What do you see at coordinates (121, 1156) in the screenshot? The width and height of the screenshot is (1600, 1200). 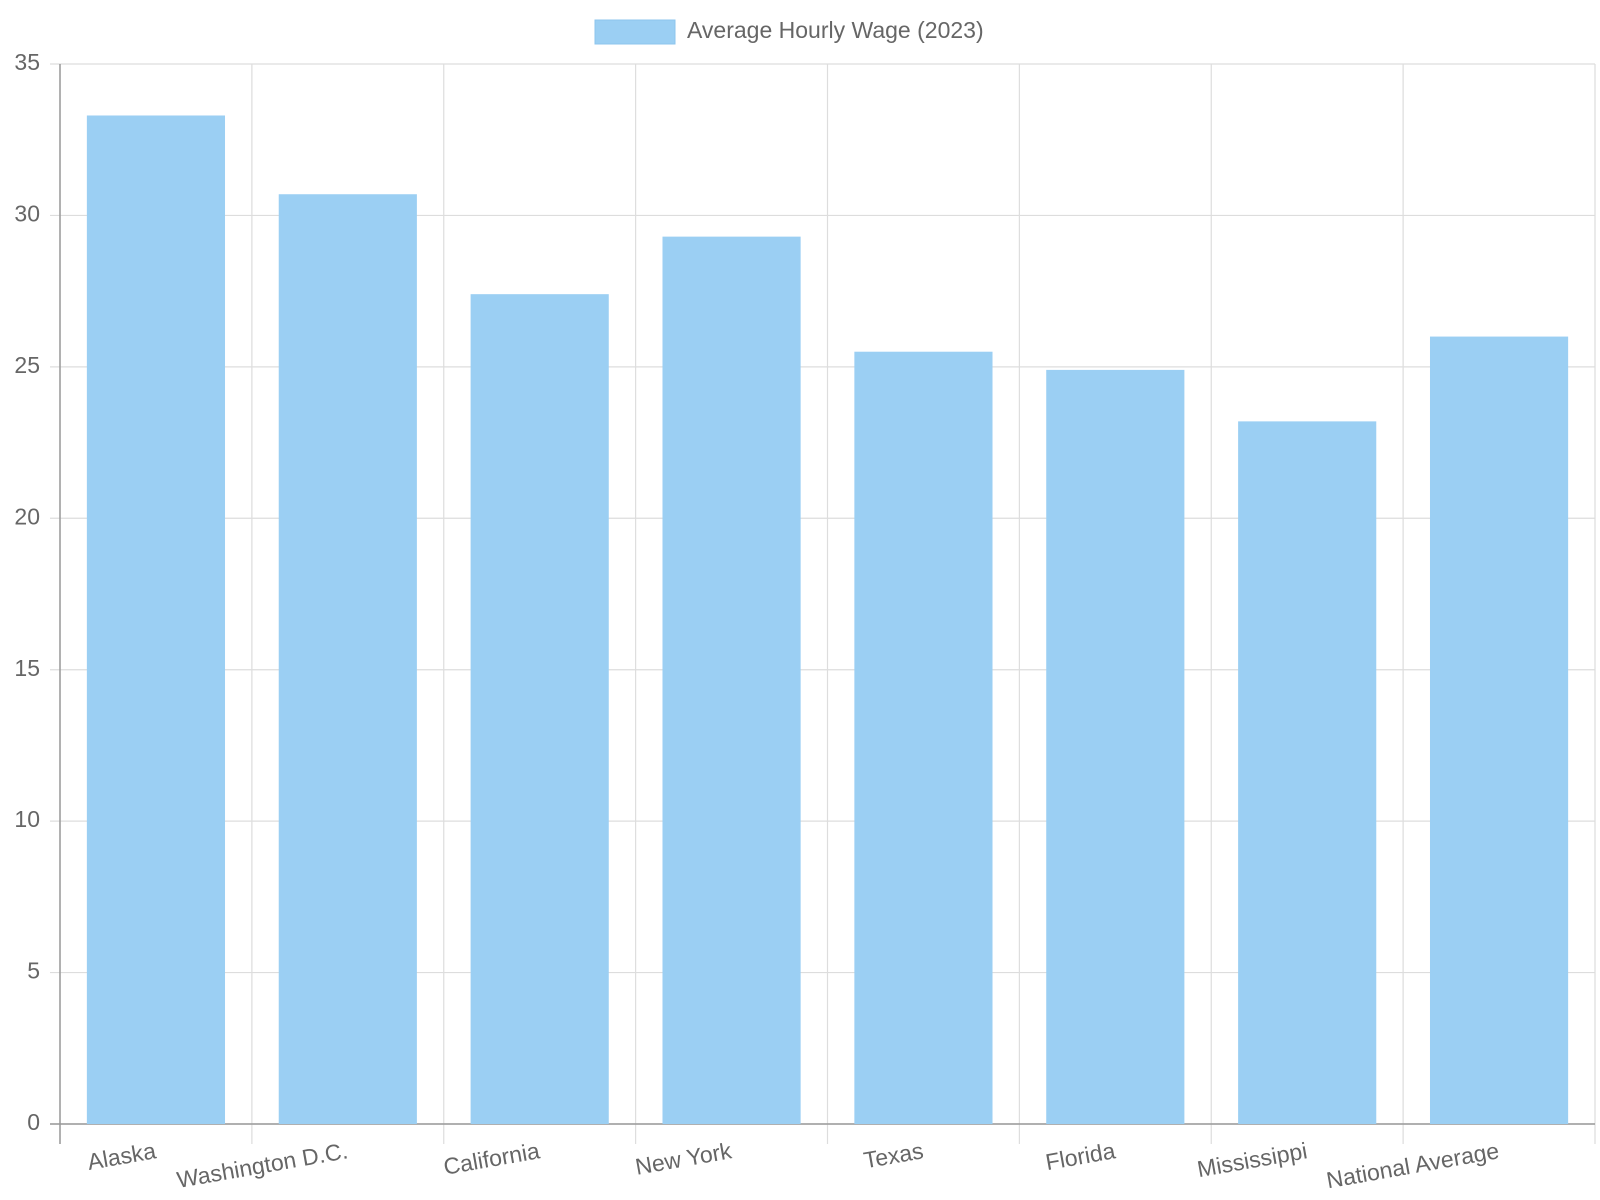 I see `x-tick-label: Alaska` at bounding box center [121, 1156].